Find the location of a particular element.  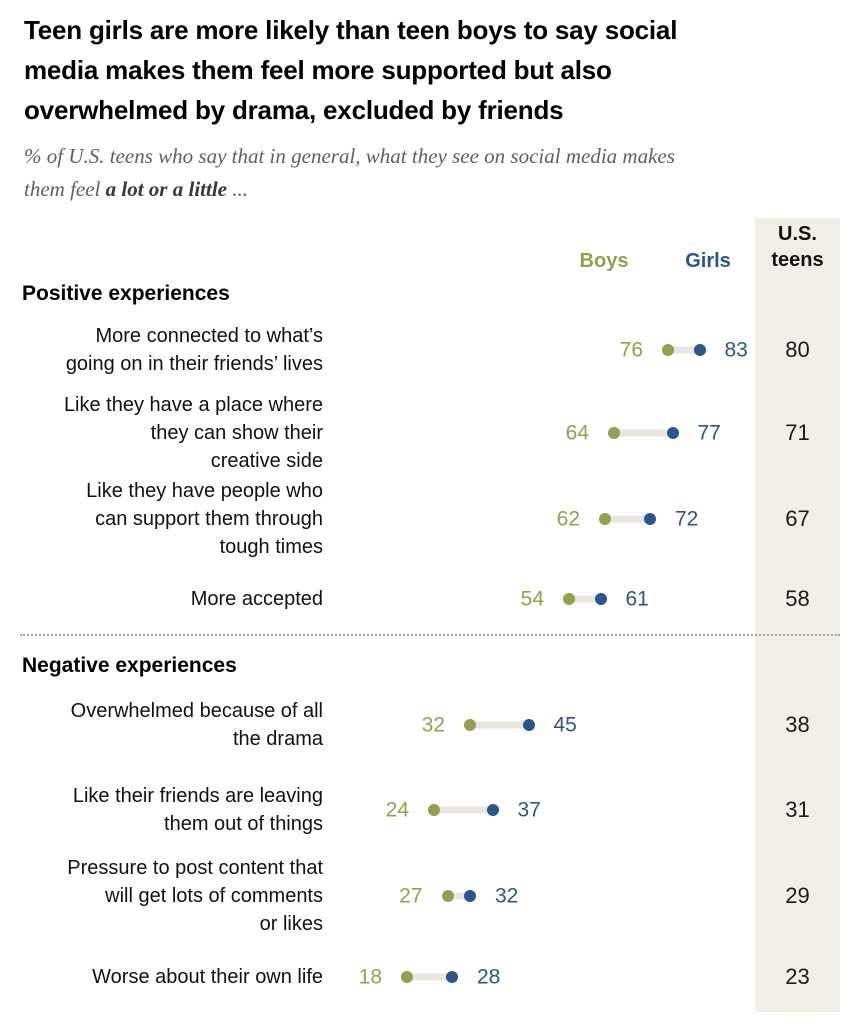

girls-value: 28 is located at coordinates (489, 977).